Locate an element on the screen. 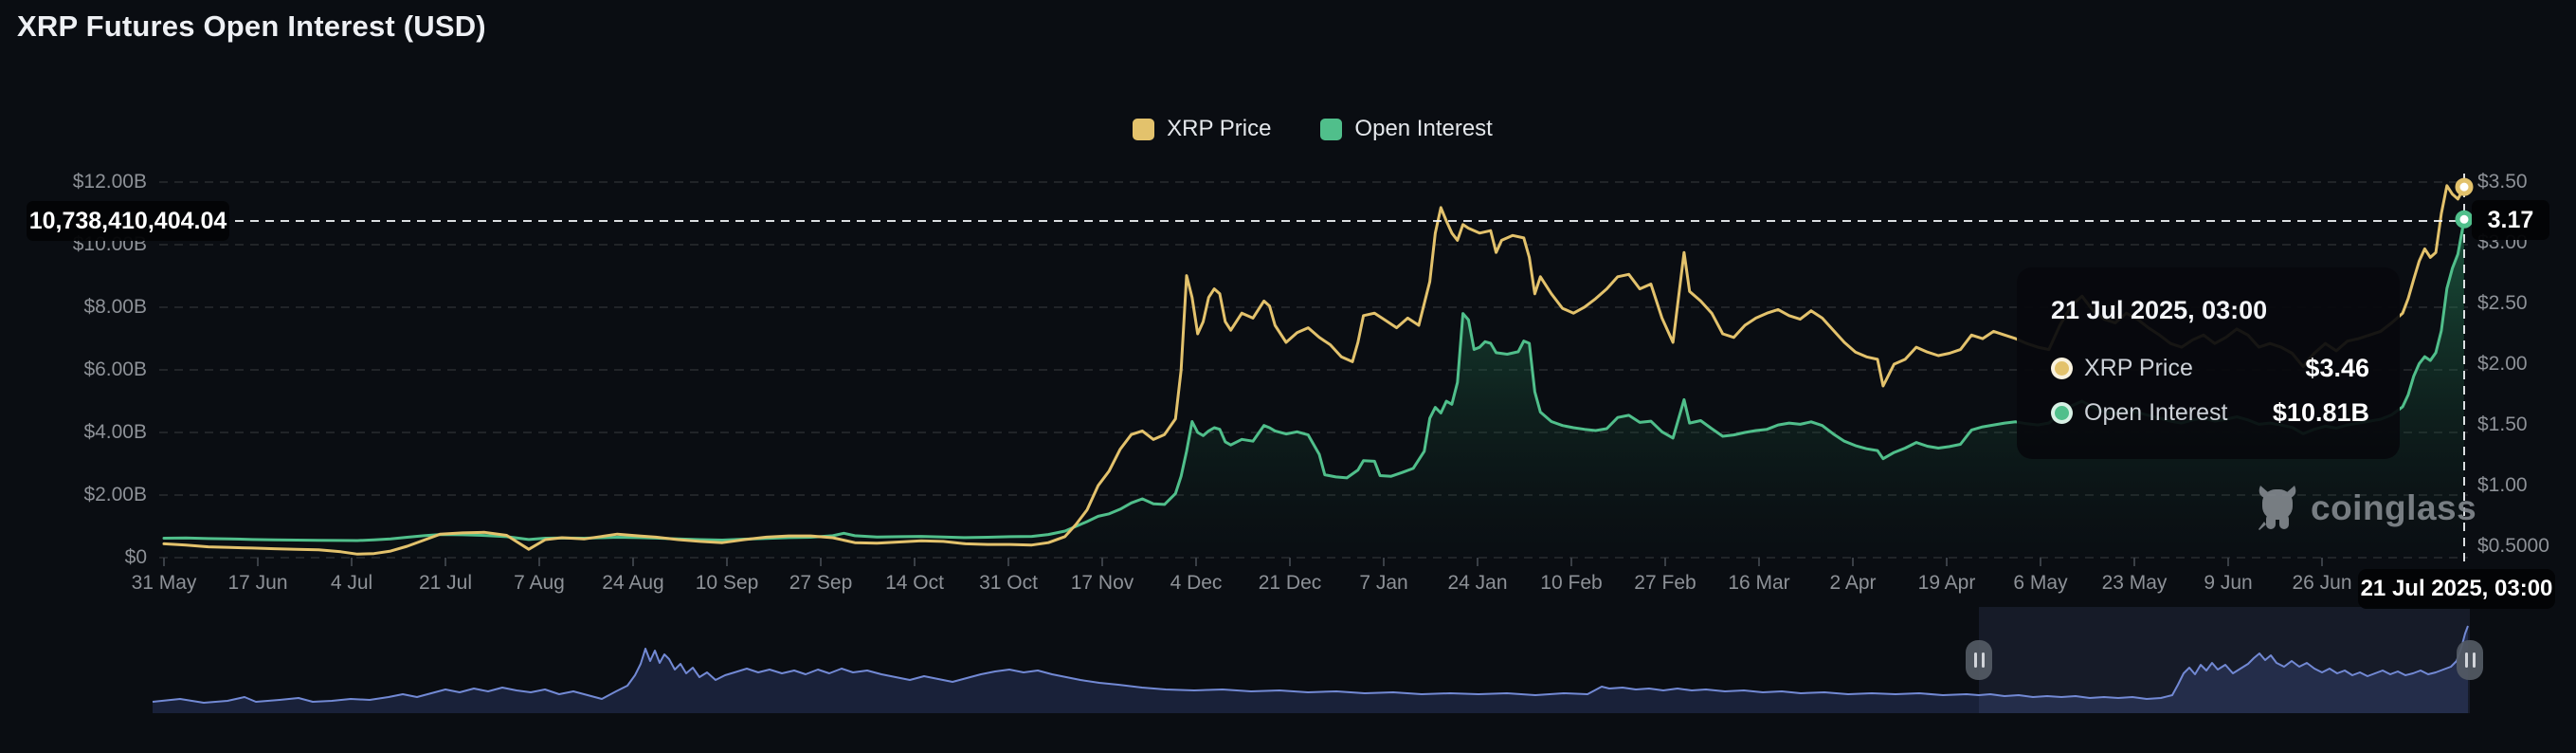 Image resolution: width=2576 pixels, height=753 pixels. crosshair-right-value-pill: 3.17 is located at coordinates (2510, 220).